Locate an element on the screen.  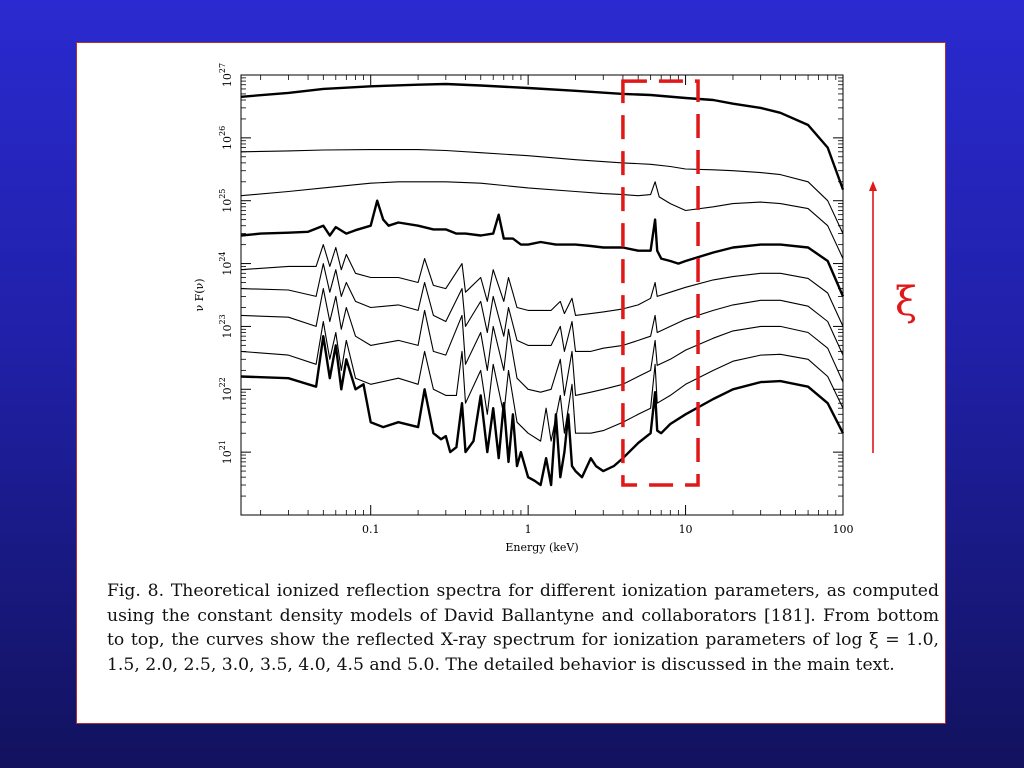
y-tick-label: 1024 is located at coordinates (226, 263).